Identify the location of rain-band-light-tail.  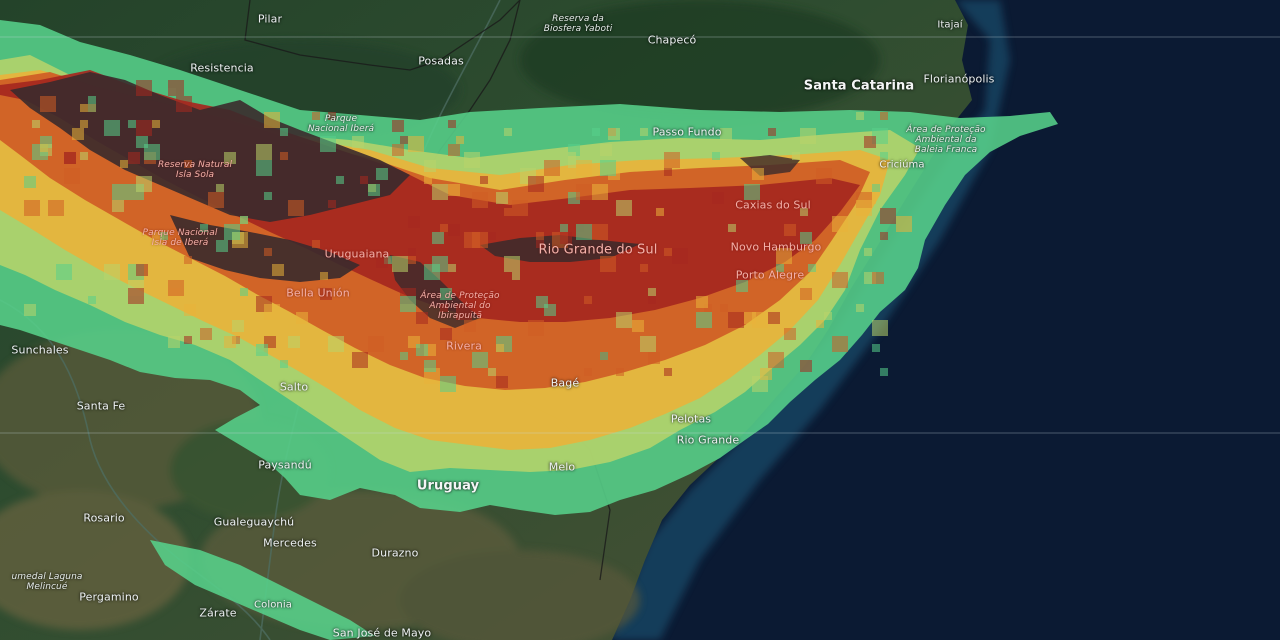
(262, 590).